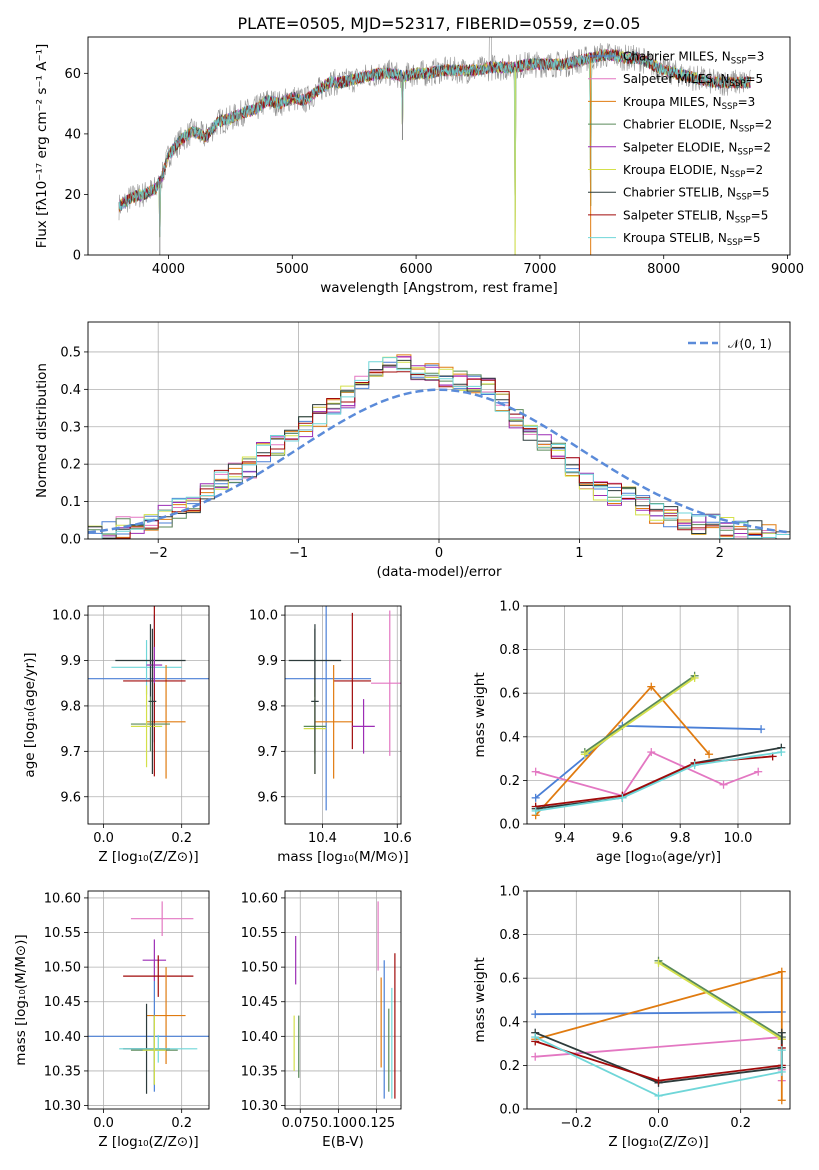 This screenshot has width=819, height=1170. Describe the element at coordinates (680, 838) in the screenshot. I see `x-tick-label: 9.8` at that location.